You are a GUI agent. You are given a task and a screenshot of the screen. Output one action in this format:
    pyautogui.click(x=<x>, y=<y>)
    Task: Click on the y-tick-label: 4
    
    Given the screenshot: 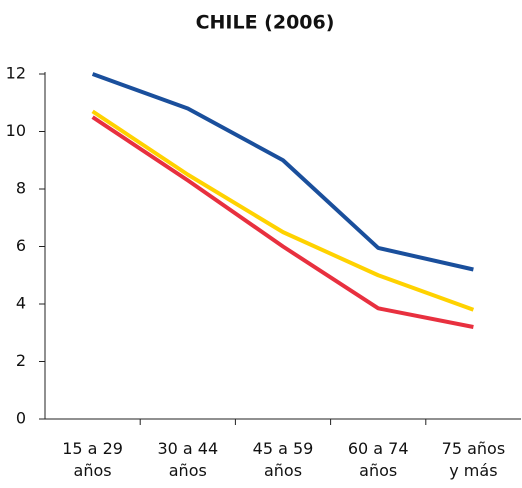 What is the action you would take?
    pyautogui.click(x=21, y=303)
    